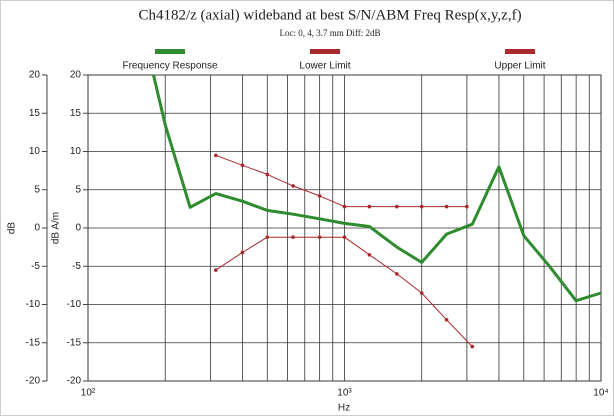  What do you see at coordinates (88, 393) in the screenshot?
I see `x-tick-label: 10²` at bounding box center [88, 393].